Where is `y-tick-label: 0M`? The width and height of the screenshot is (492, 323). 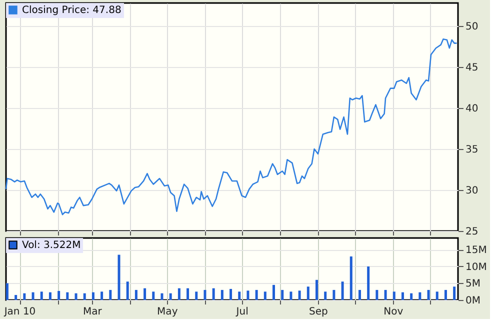 y-tick-label: 0M is located at coordinates (473, 301).